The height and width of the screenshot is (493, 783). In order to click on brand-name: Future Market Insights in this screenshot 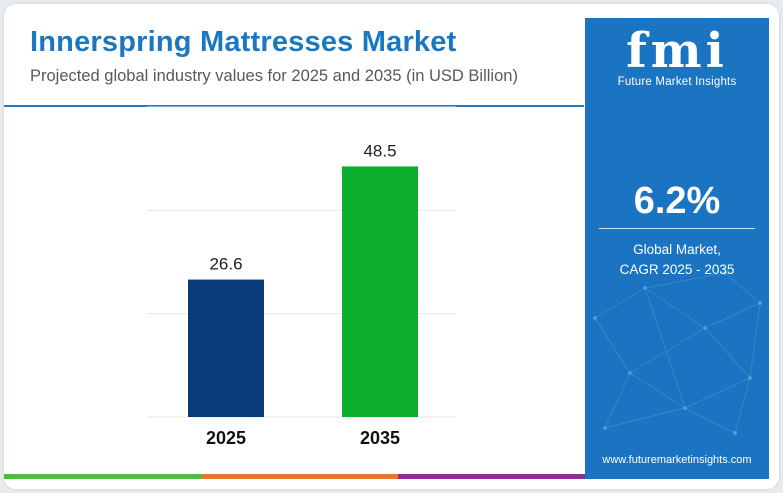, I will do `click(677, 82)`.